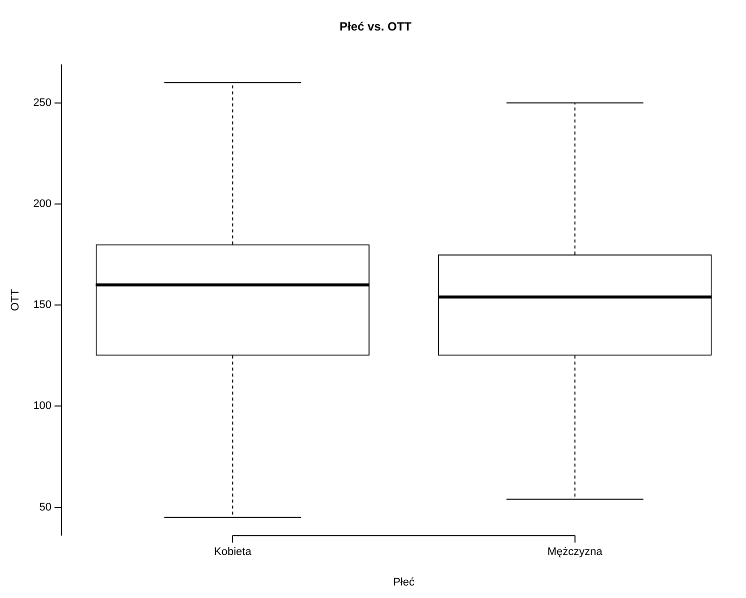  What do you see at coordinates (375, 27) in the screenshot?
I see `chart-title: Płeć vs. OTT` at bounding box center [375, 27].